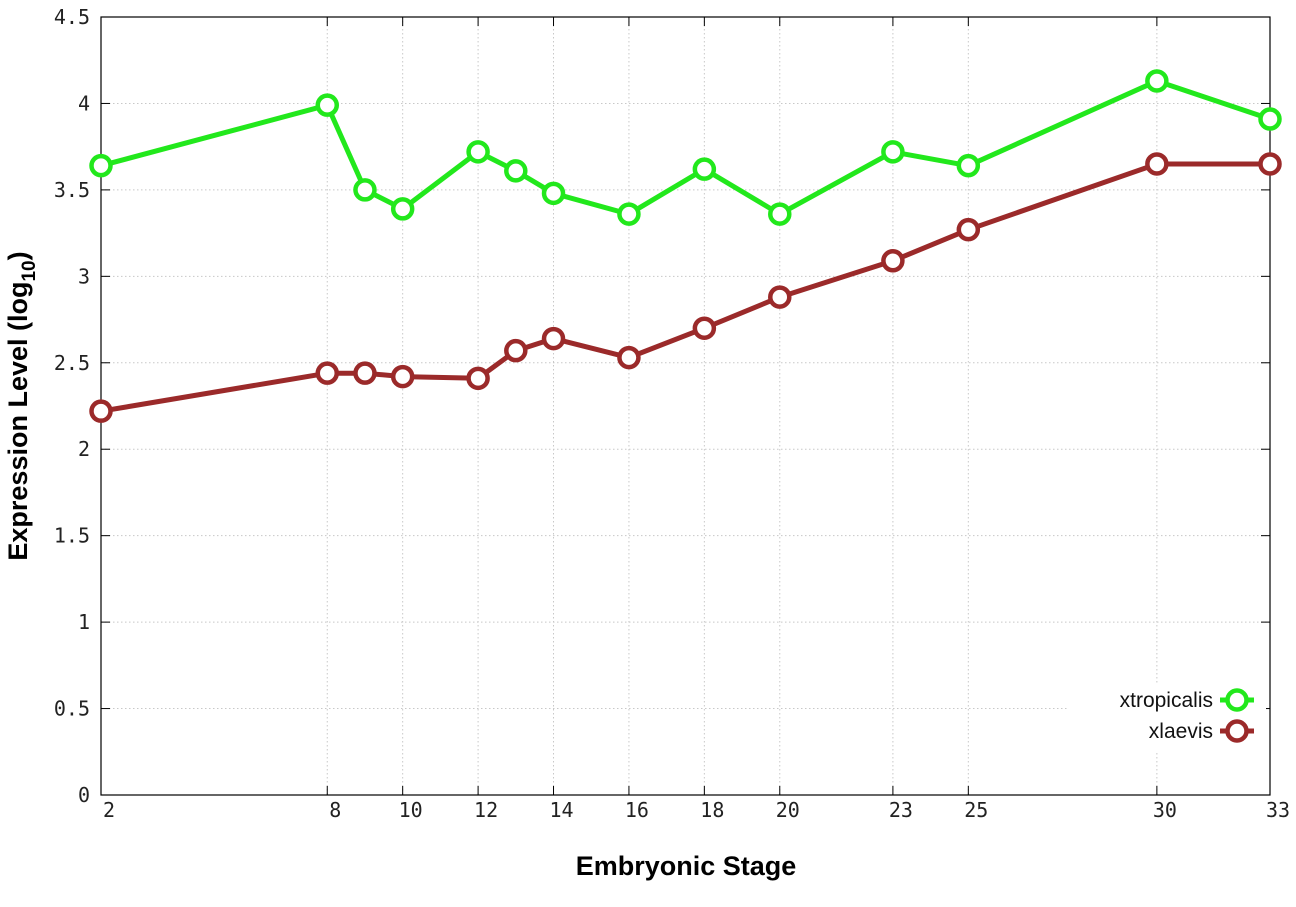  What do you see at coordinates (72, 17) in the screenshot?
I see `y-tick-label: 4.5` at bounding box center [72, 17].